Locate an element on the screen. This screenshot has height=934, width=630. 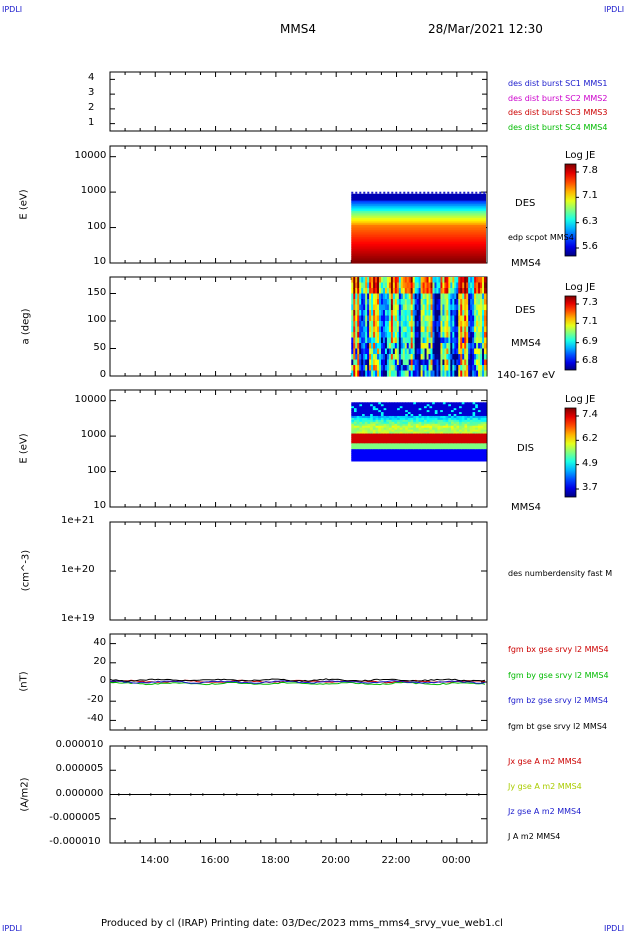
ytick-label-des-energy-0: 10000 is located at coordinates (90, 155).